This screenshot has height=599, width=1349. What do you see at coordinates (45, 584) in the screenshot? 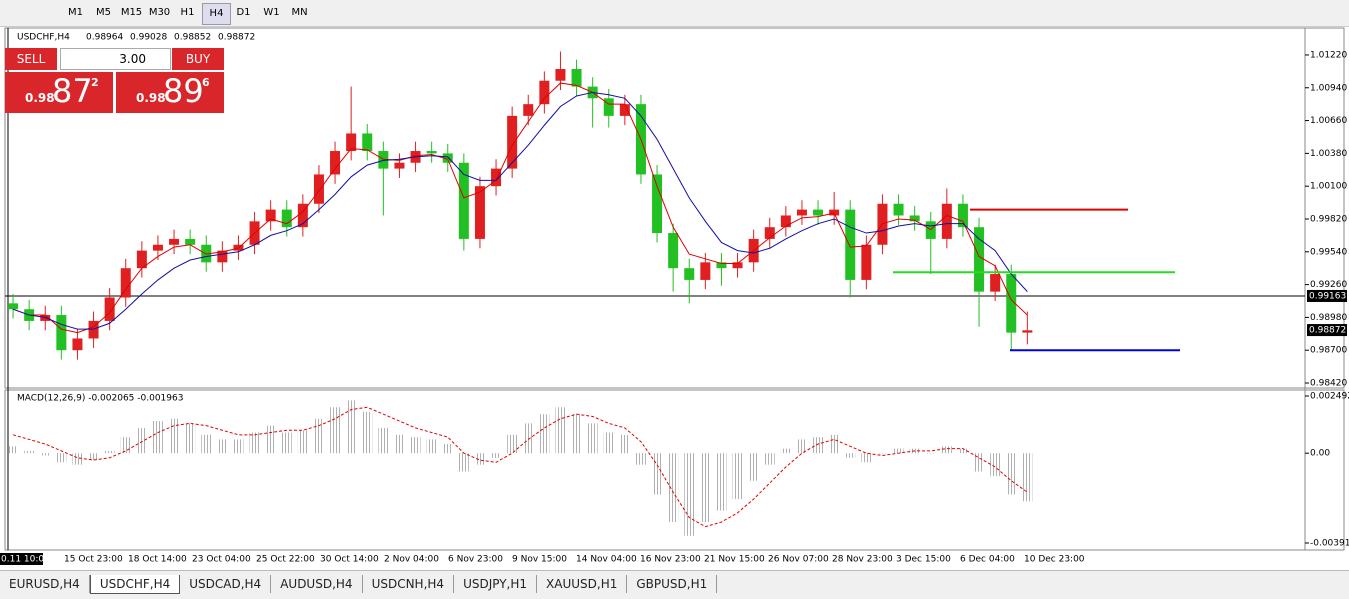
I see `symbol-tab: EURUSD,H4` at bounding box center [45, 584].